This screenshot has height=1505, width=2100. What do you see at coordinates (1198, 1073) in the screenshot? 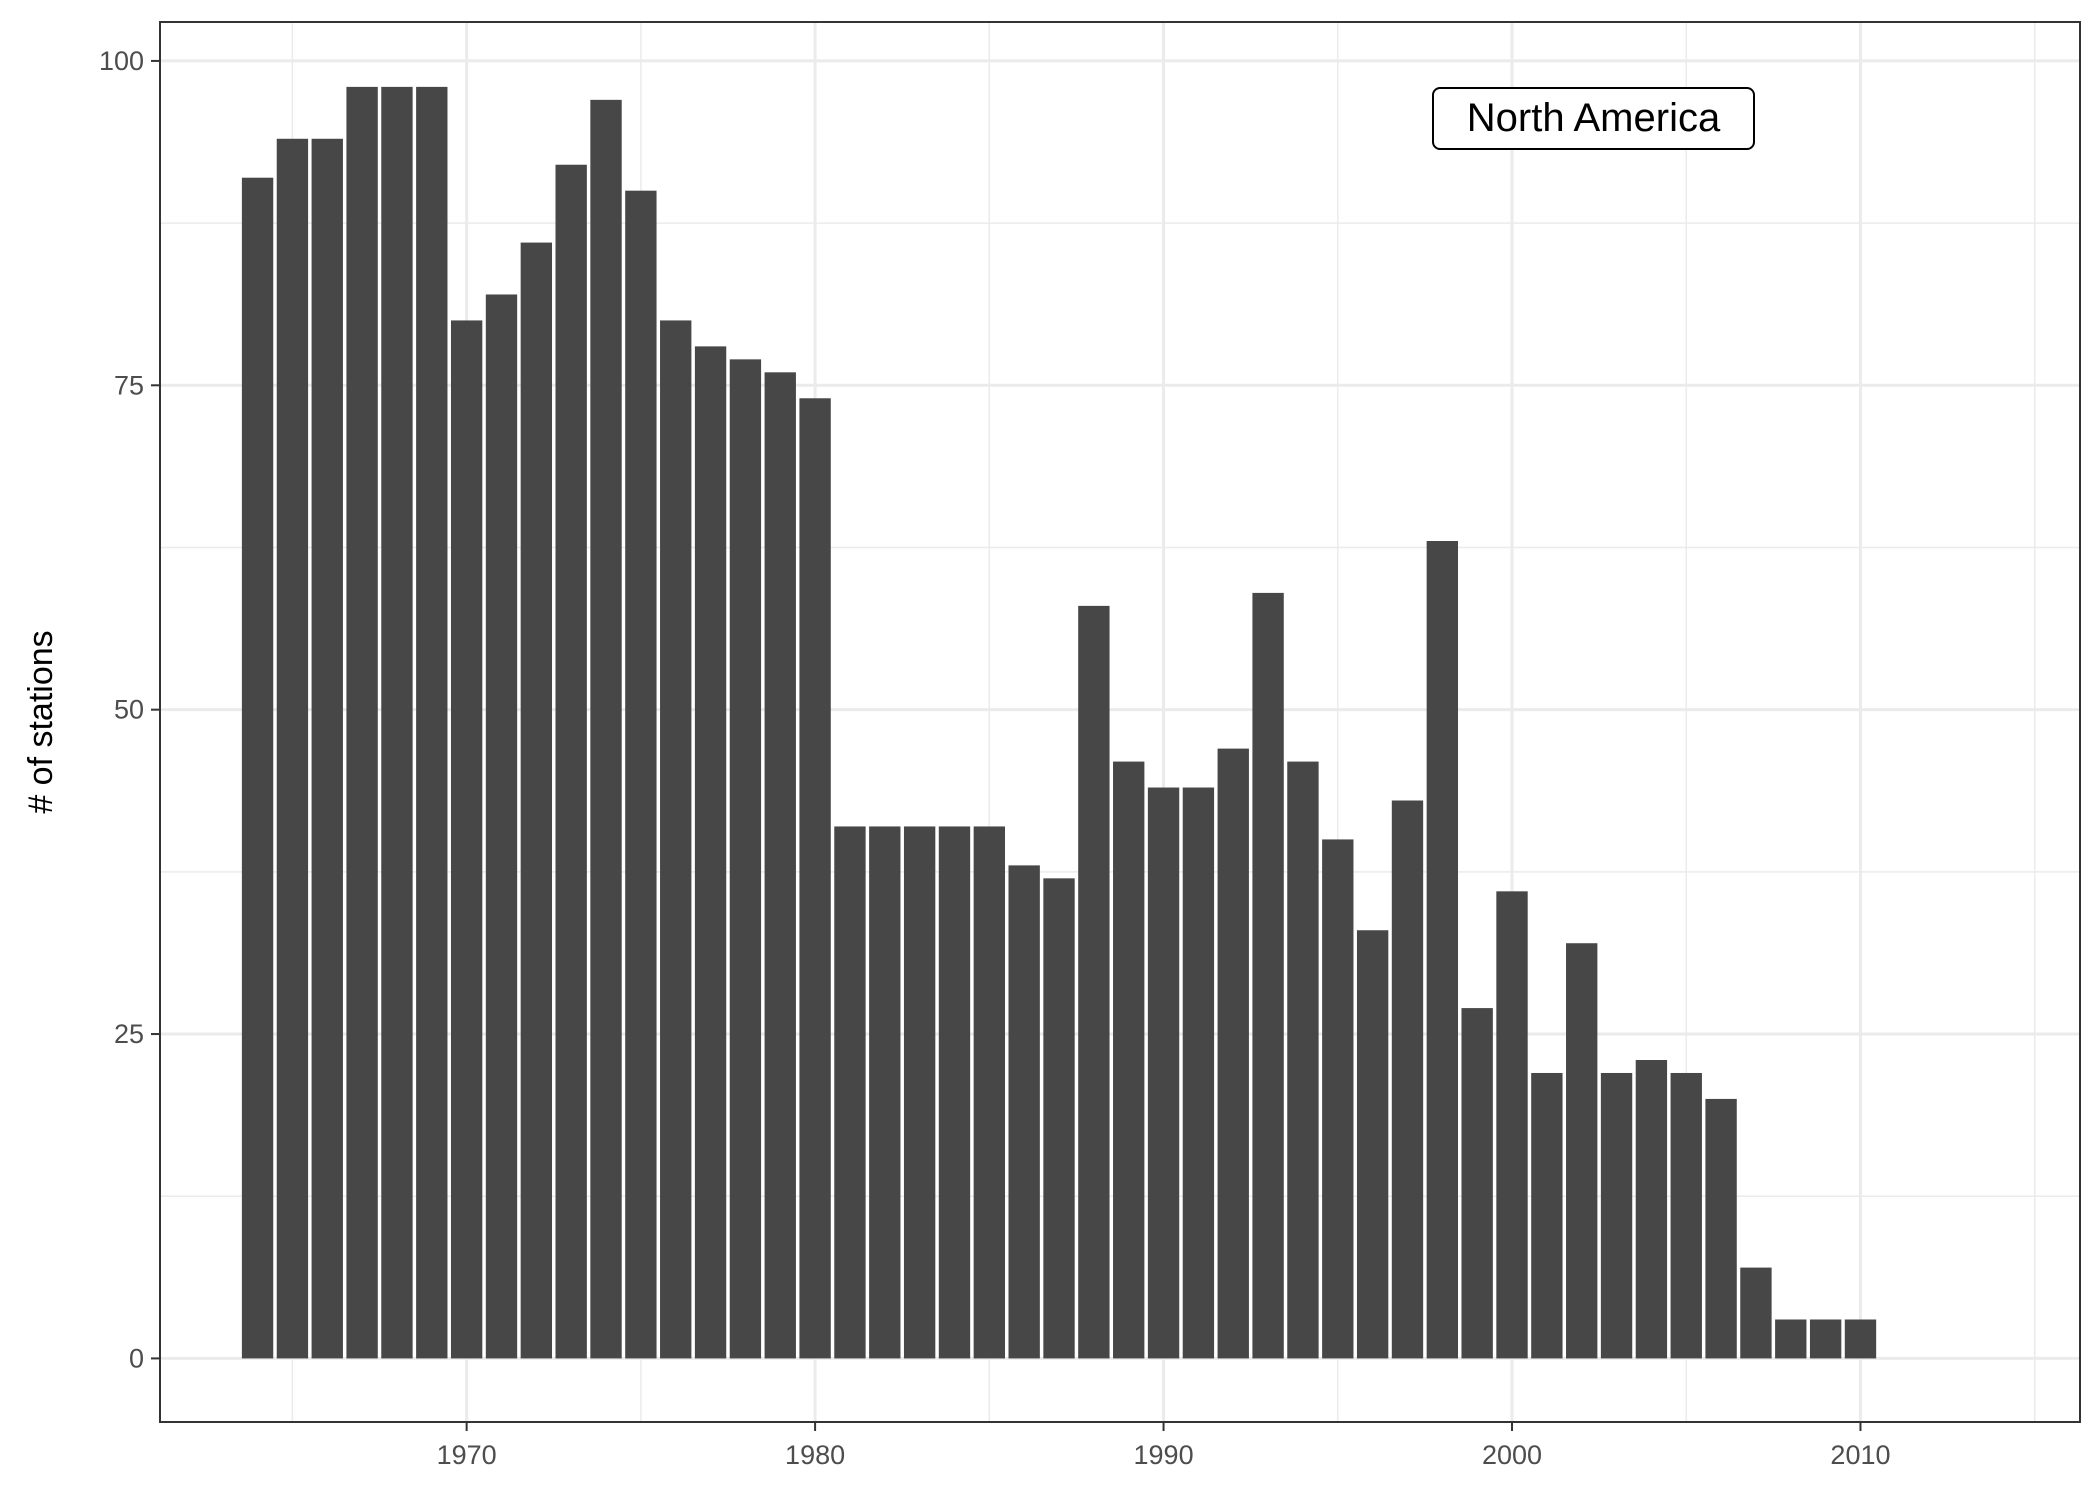
I see `bar-1991` at bounding box center [1198, 1073].